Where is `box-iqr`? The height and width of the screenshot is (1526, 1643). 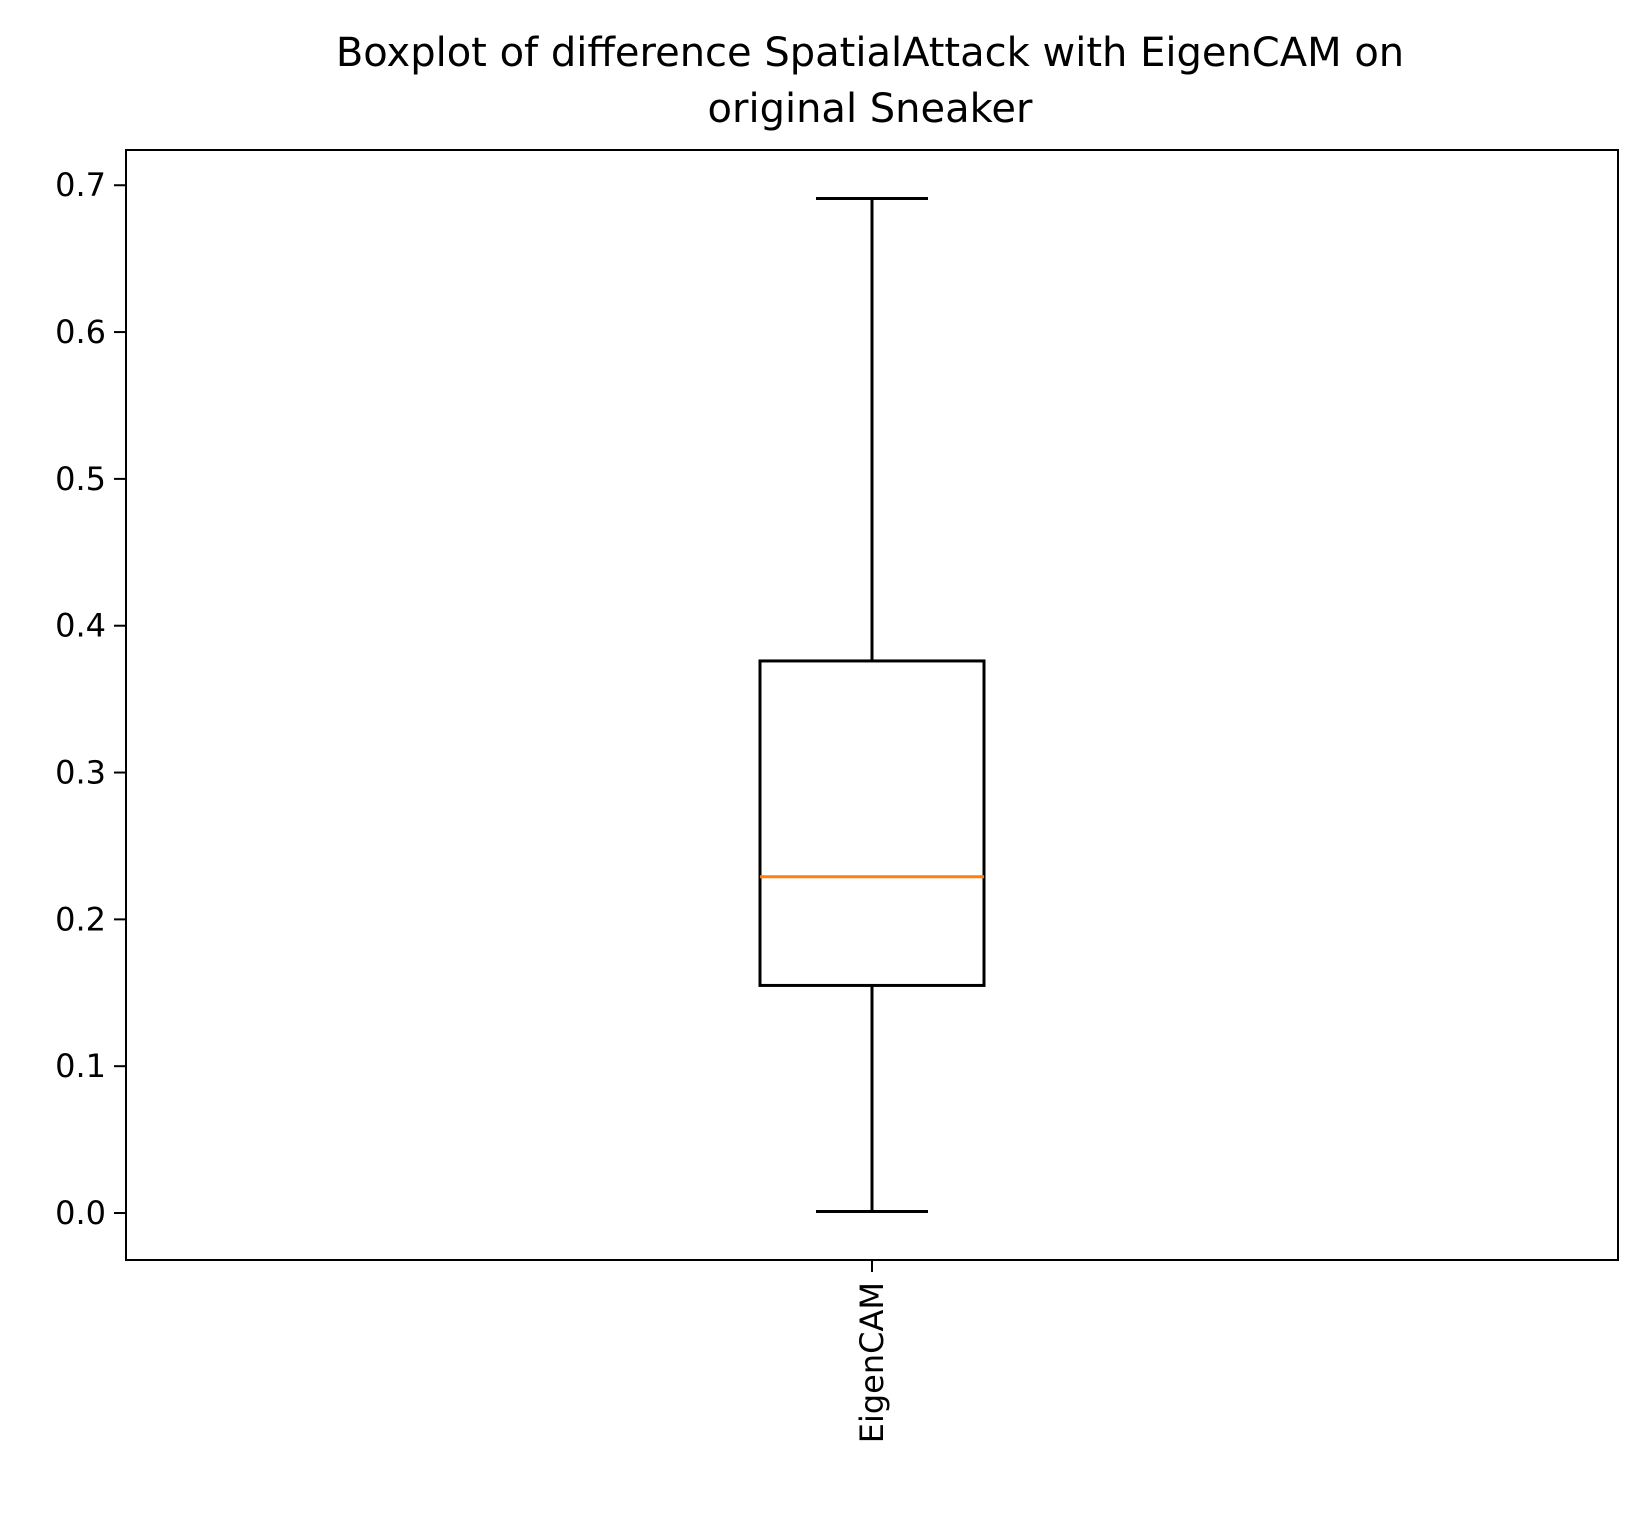 box-iqr is located at coordinates (872, 823).